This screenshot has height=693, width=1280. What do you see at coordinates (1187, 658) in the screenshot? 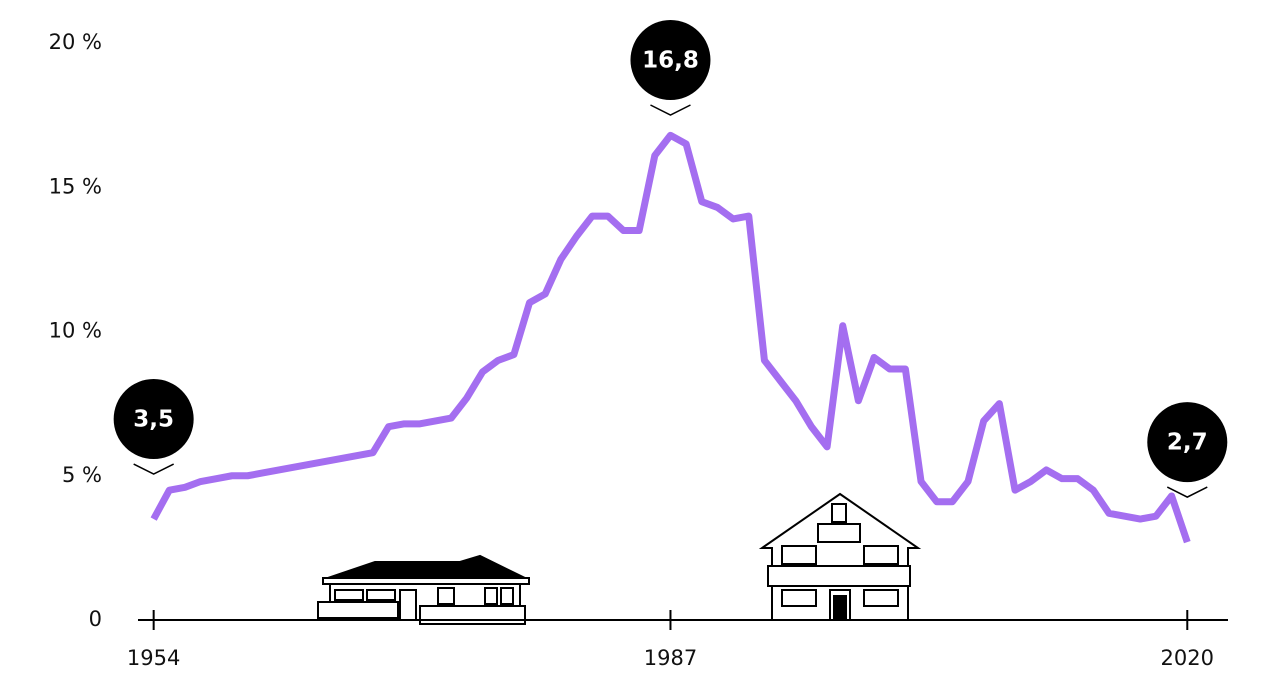
I see `x-tick-label: 2020` at bounding box center [1187, 658].